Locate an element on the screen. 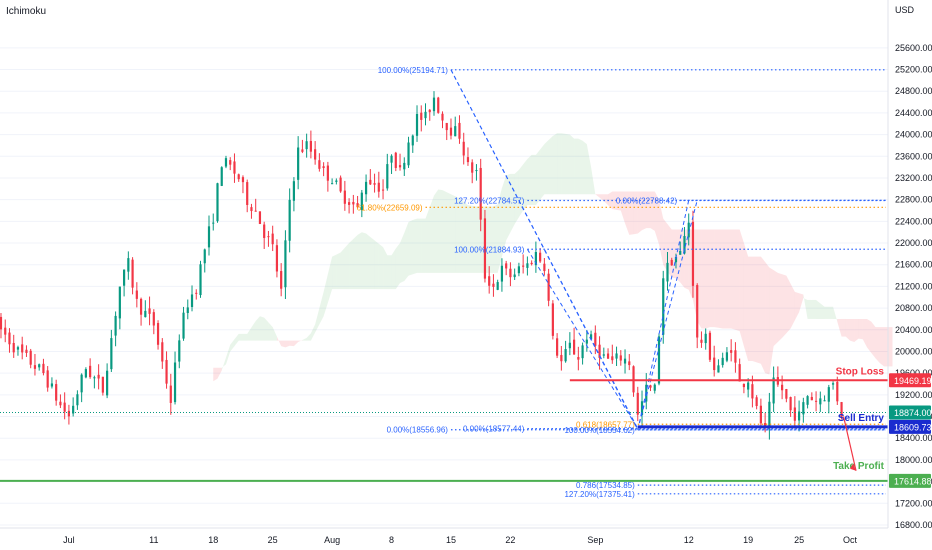 The height and width of the screenshot is (550, 932). take-profit-badge is located at coordinates (910, 480).